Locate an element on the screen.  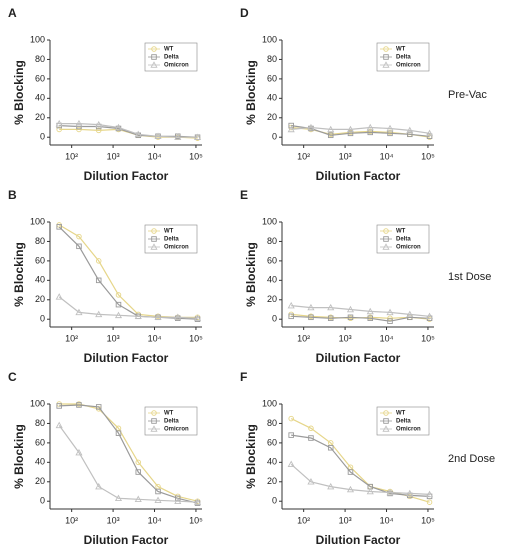
panel-label: C is located at coordinates (12, 377).